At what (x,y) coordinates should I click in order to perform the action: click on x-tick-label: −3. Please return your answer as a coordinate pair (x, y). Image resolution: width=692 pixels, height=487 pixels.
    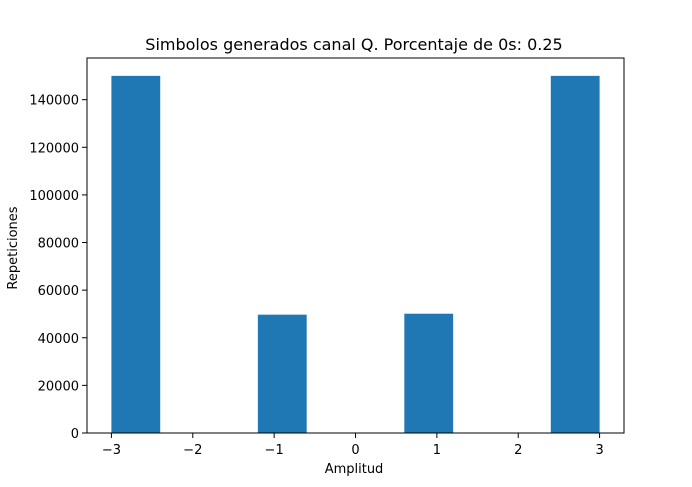
    Looking at the image, I should click on (111, 450).